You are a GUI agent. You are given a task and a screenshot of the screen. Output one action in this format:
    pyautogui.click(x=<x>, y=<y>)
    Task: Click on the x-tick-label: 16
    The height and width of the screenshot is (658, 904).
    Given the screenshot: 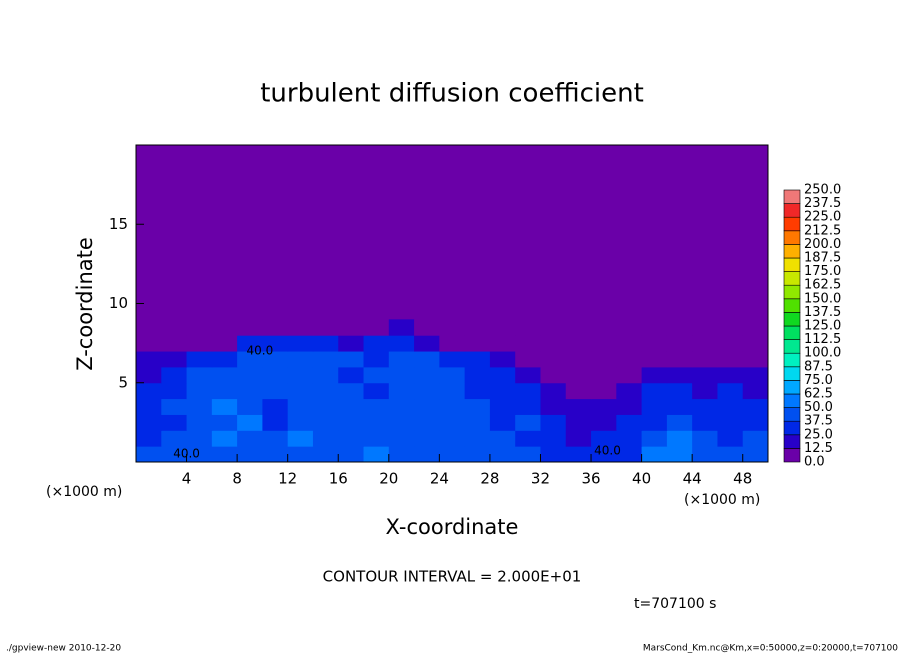 What is the action you would take?
    pyautogui.click(x=338, y=479)
    